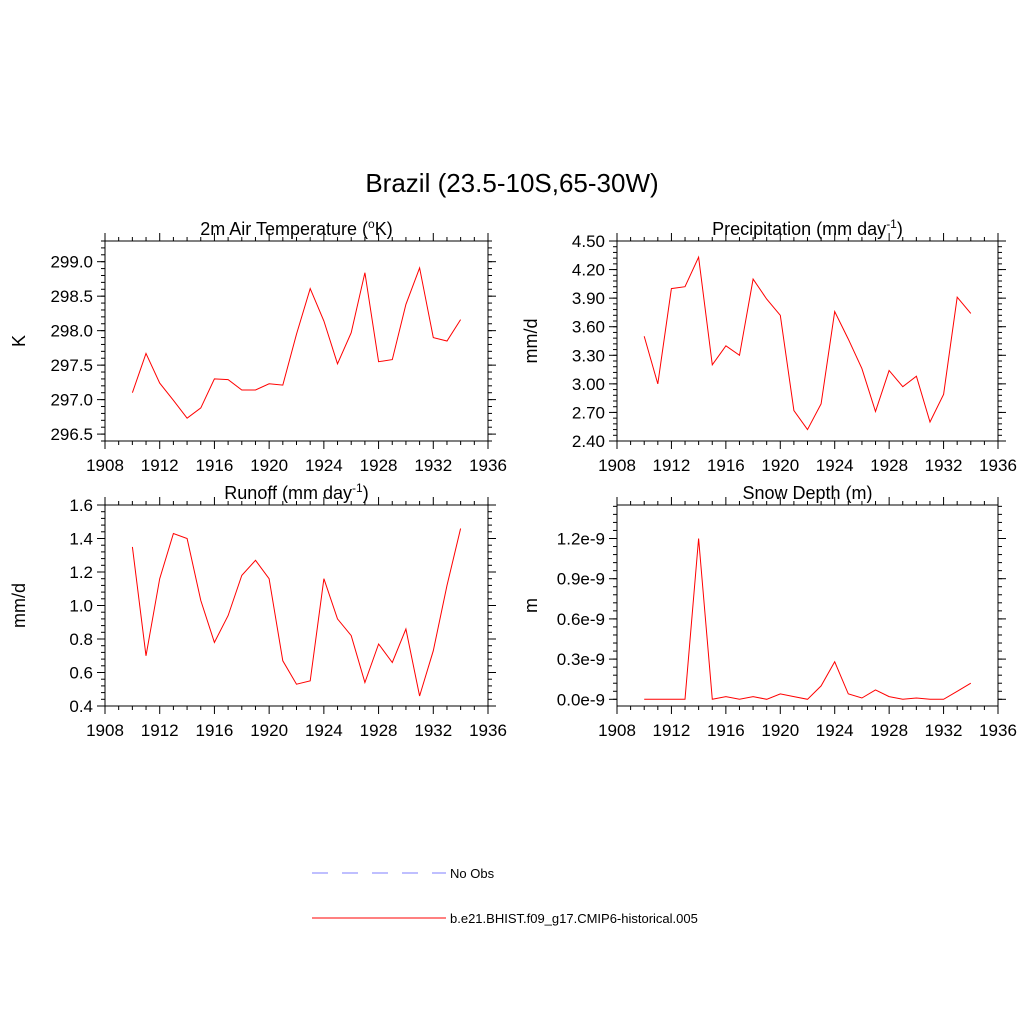 The width and height of the screenshot is (1024, 1024). Describe the element at coordinates (780, 730) in the screenshot. I see `snow-depth-xtick-label: 1920` at that location.